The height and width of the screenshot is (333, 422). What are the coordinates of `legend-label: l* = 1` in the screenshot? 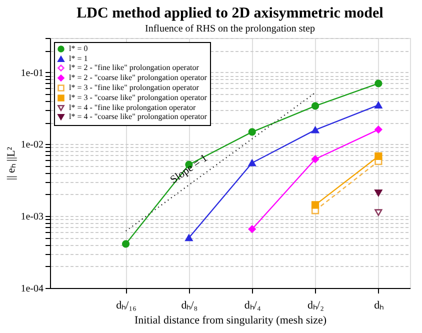 It's located at (78, 58).